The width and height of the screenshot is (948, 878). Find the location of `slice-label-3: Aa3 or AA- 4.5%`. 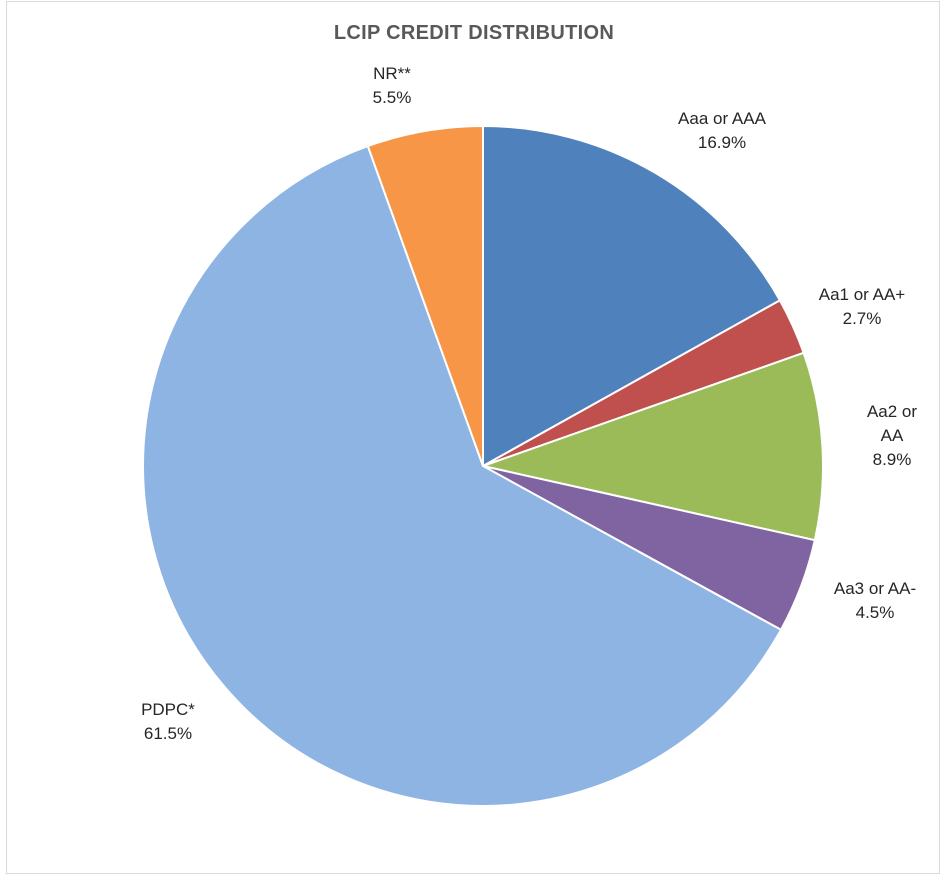

slice-label-3: Aa3 or AA- 4.5% is located at coordinates (875, 600).